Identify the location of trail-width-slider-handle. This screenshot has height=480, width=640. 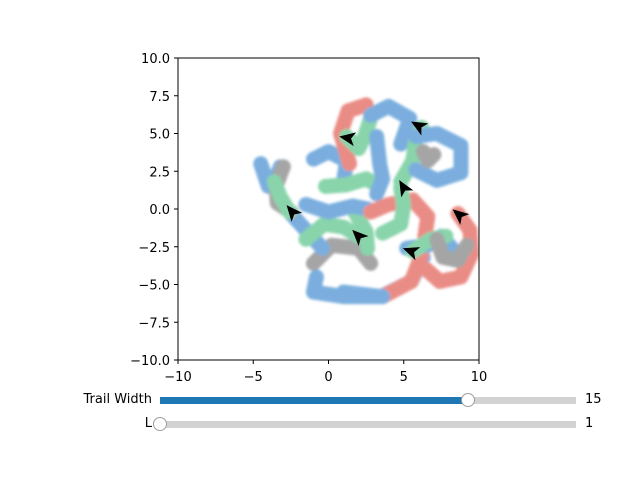
(467, 400).